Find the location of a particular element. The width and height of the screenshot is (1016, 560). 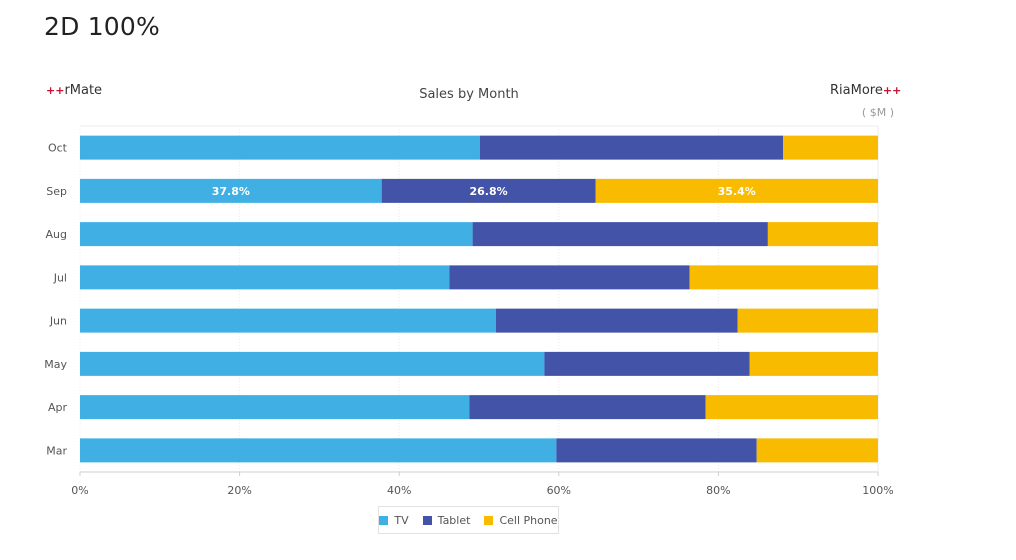

bar-jul-tablet is located at coordinates (569, 277).